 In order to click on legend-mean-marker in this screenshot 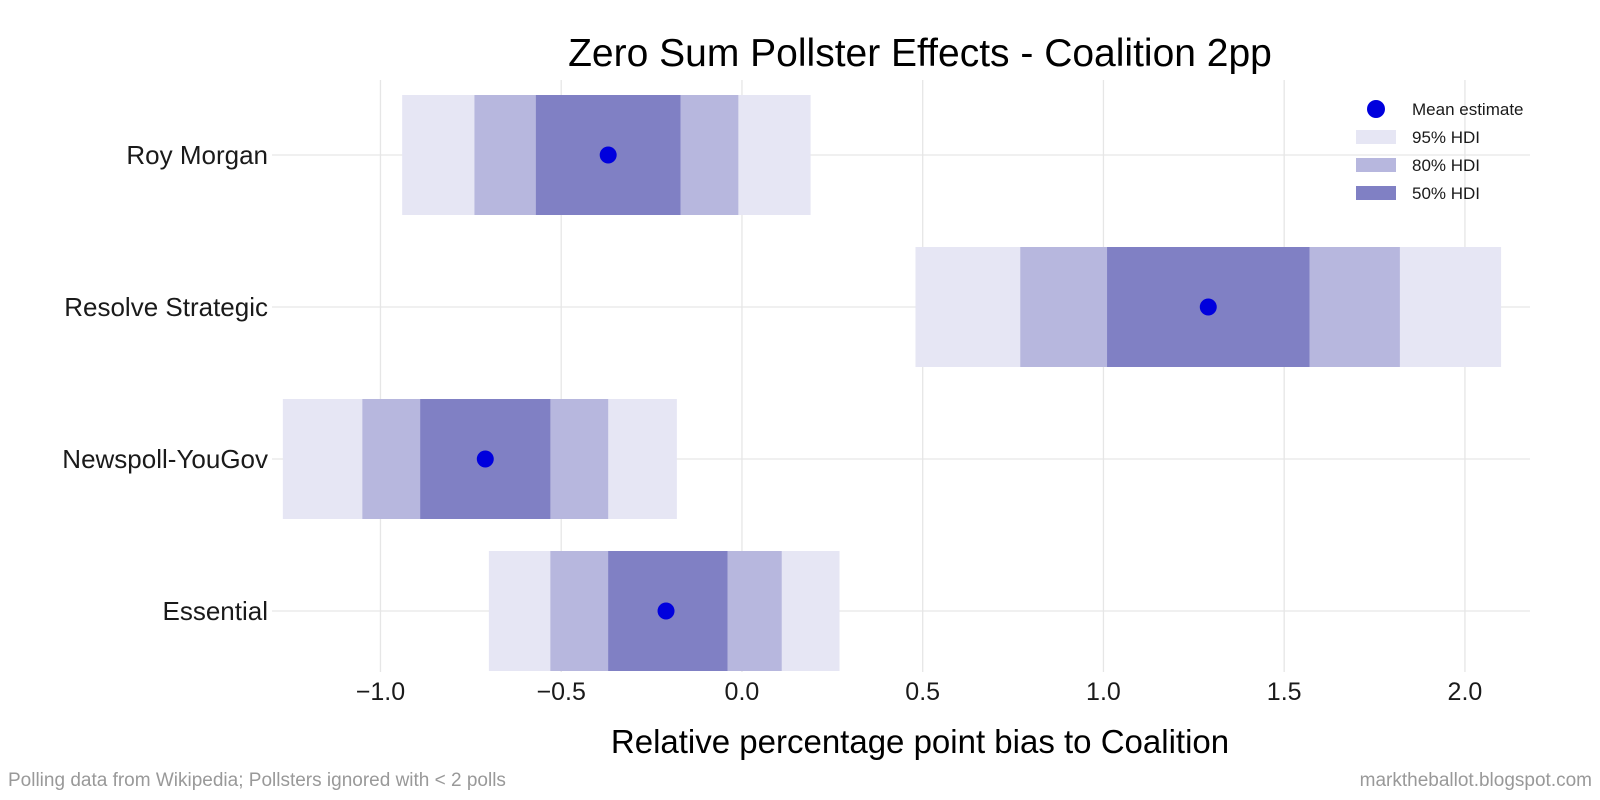, I will do `click(1376, 109)`.